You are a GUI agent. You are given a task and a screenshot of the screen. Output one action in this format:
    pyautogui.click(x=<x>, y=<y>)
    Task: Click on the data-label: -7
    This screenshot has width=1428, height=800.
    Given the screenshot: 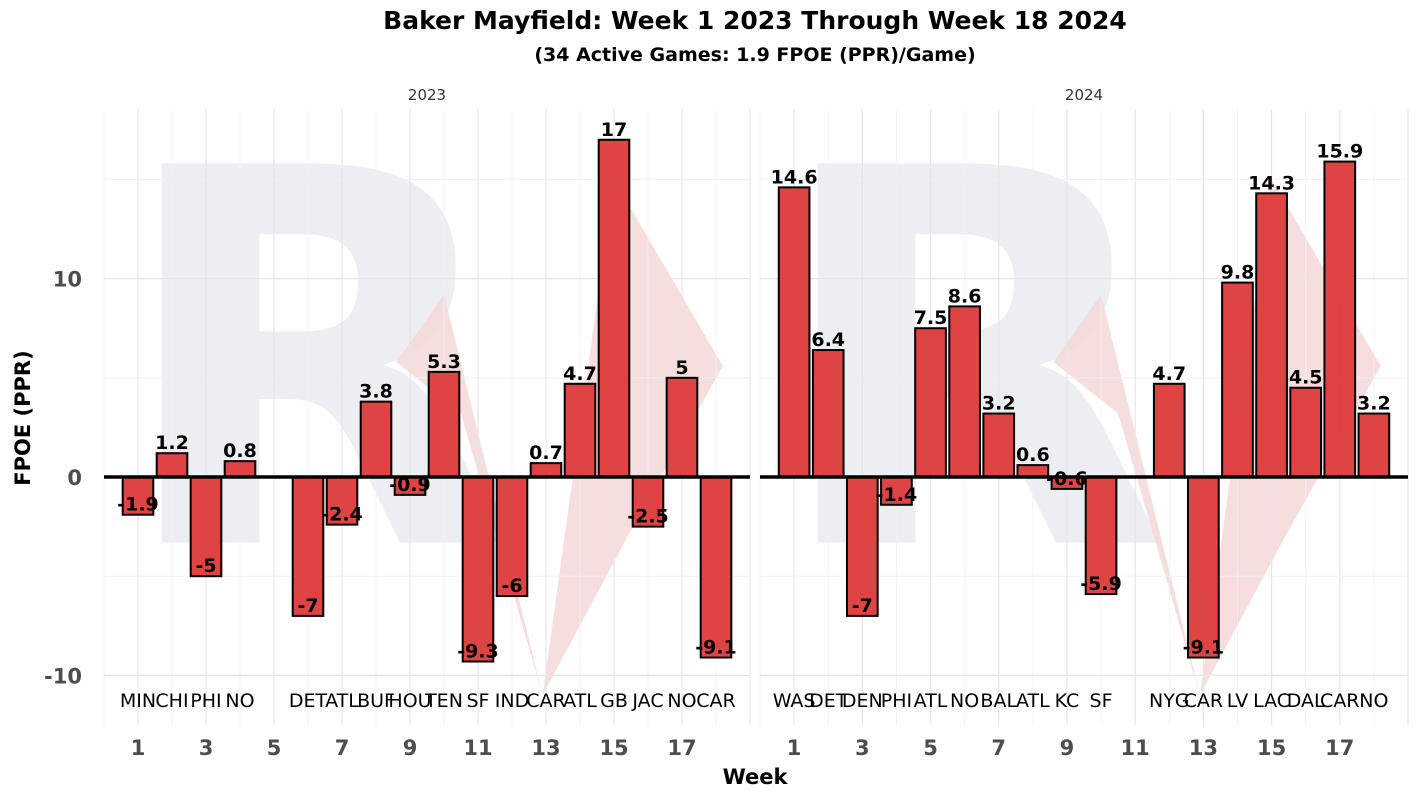 What is the action you would take?
    pyautogui.click(x=862, y=606)
    